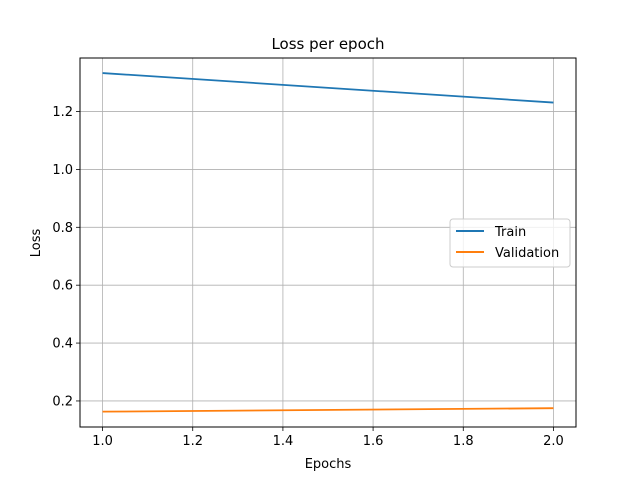 This screenshot has width=640, height=484. What do you see at coordinates (192, 441) in the screenshot?
I see `x-tick-label: 1.2` at bounding box center [192, 441].